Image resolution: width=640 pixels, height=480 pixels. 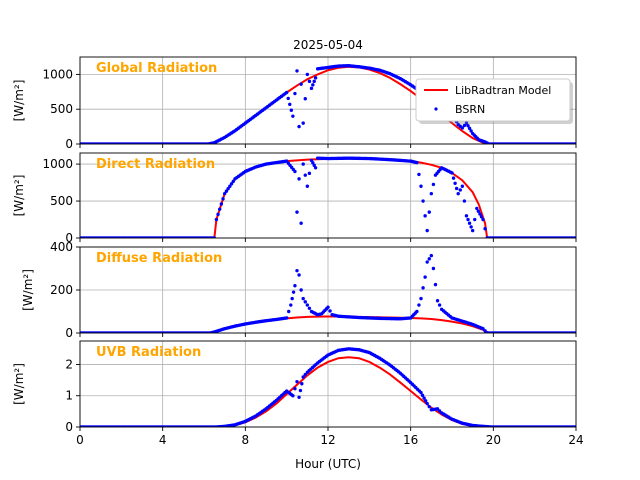 I want to click on x-axis-label: Hour (UTC), so click(x=328, y=464).